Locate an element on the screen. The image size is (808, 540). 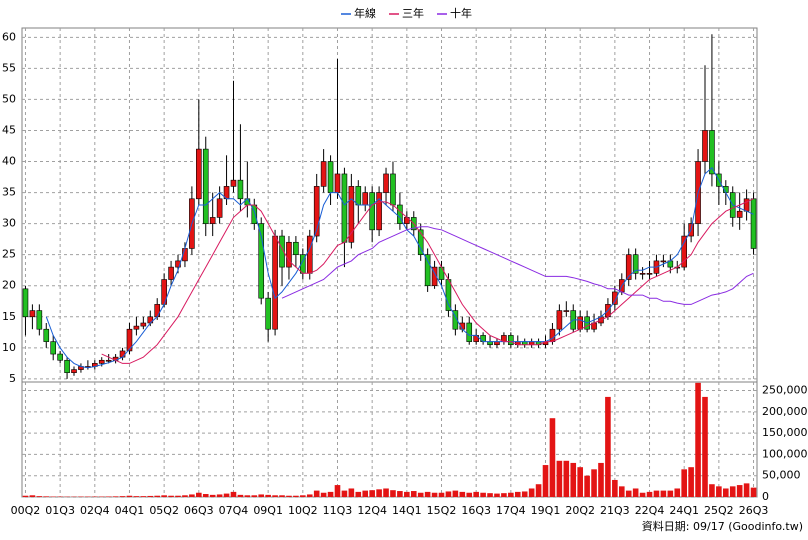
x-tick-label: 02Q4 is located at coordinates (95, 510).